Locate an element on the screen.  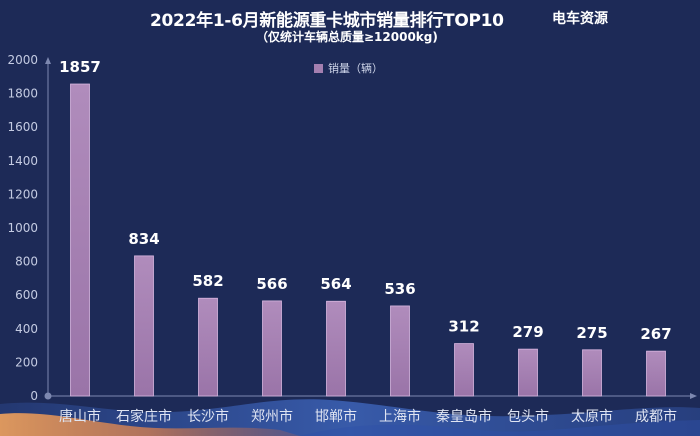
y-tick-label: 1400 is located at coordinates (22, 161).